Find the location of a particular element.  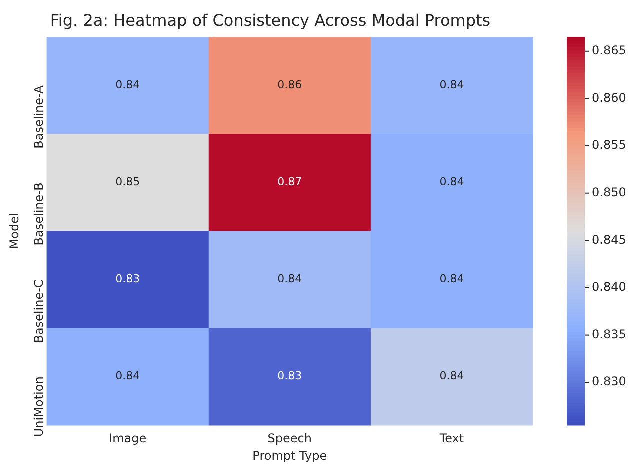

x-tick-label: Speech is located at coordinates (290, 439).